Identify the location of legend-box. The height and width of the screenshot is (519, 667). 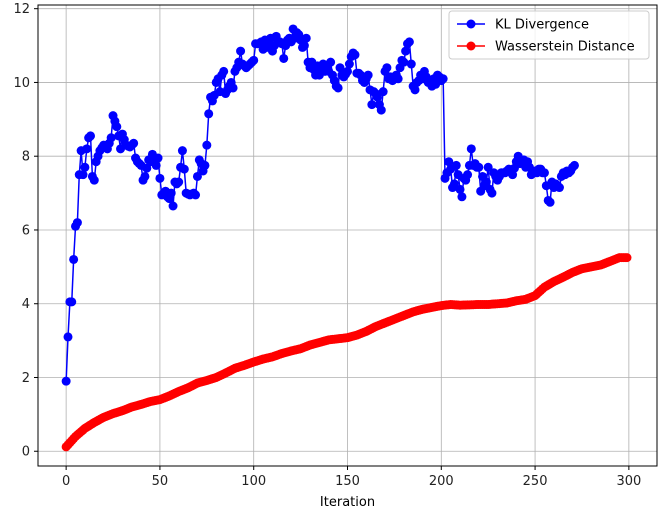
(549, 35).